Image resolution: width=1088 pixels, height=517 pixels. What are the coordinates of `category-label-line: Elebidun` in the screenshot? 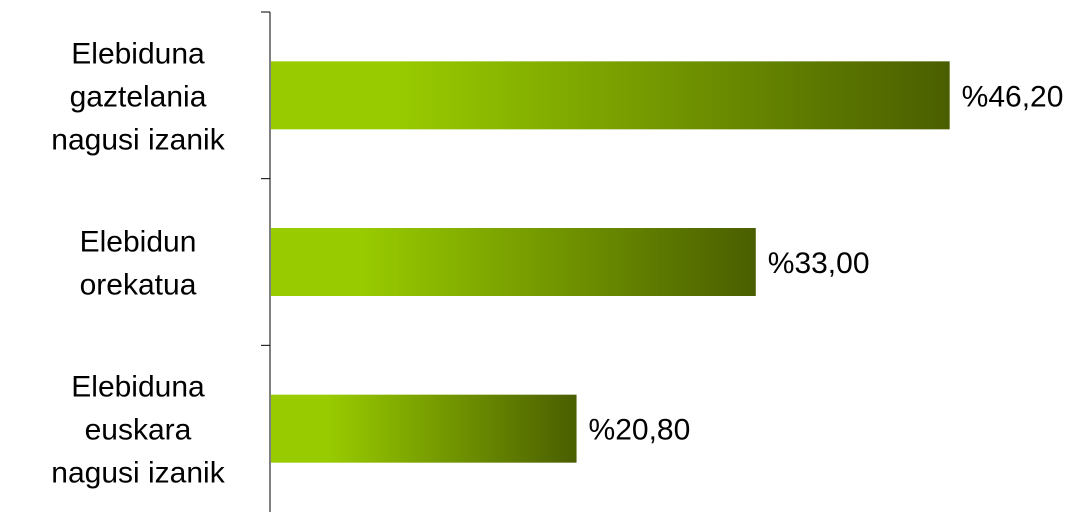 It's located at (138, 242).